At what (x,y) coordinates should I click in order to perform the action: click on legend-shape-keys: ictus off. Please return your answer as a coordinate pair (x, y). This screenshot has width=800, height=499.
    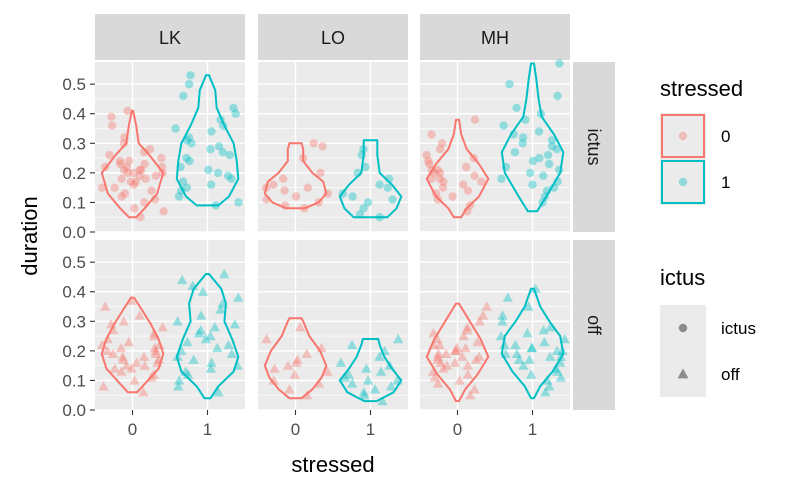
    Looking at the image, I should click on (708, 351).